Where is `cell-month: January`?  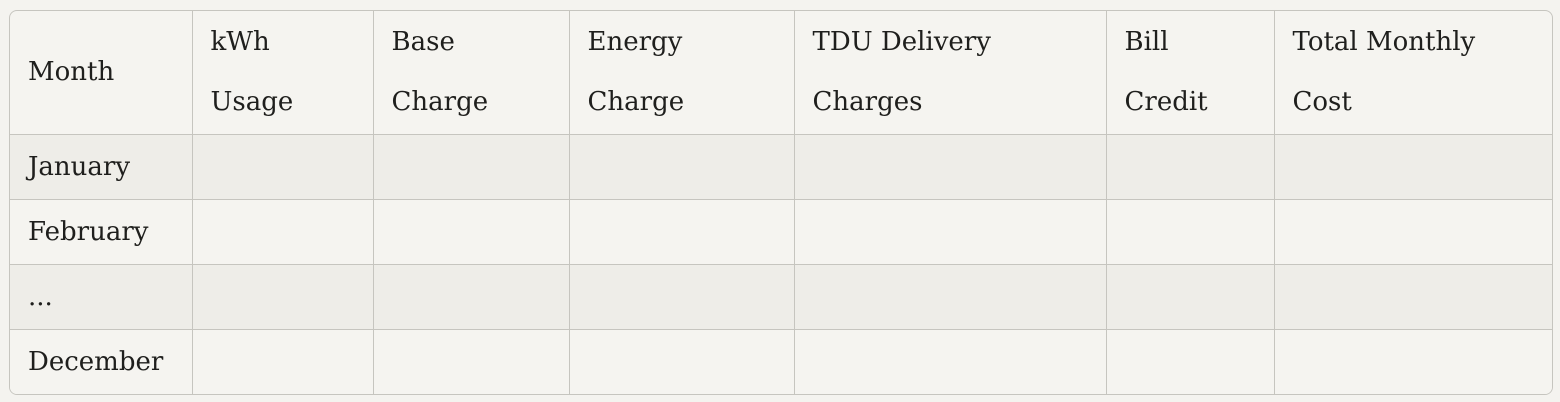
cell-month: January is located at coordinates (101, 166).